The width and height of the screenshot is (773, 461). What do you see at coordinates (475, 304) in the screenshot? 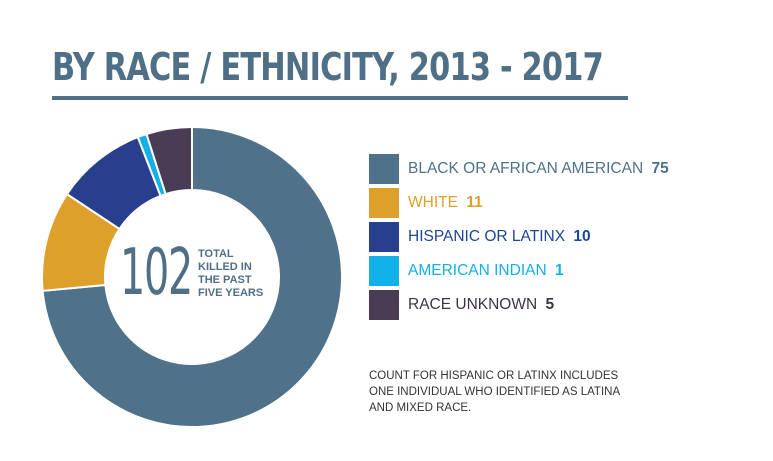
I see `legend-category: RACE UNKNOWN` at bounding box center [475, 304].